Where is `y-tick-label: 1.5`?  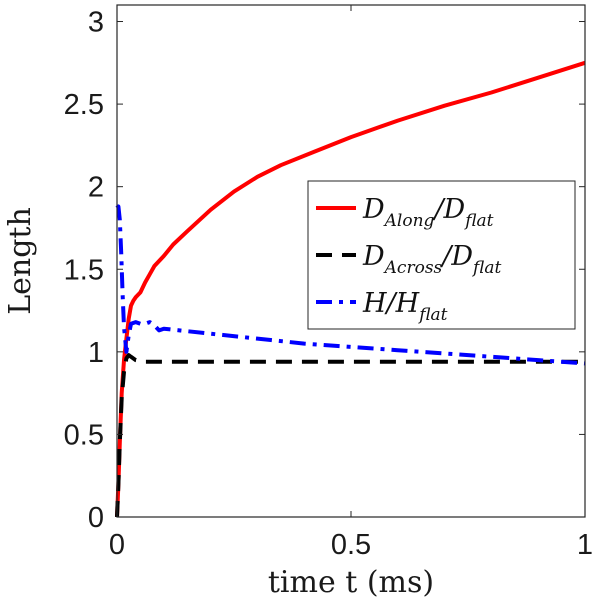
y-tick-label: 1.5 is located at coordinates (84, 270).